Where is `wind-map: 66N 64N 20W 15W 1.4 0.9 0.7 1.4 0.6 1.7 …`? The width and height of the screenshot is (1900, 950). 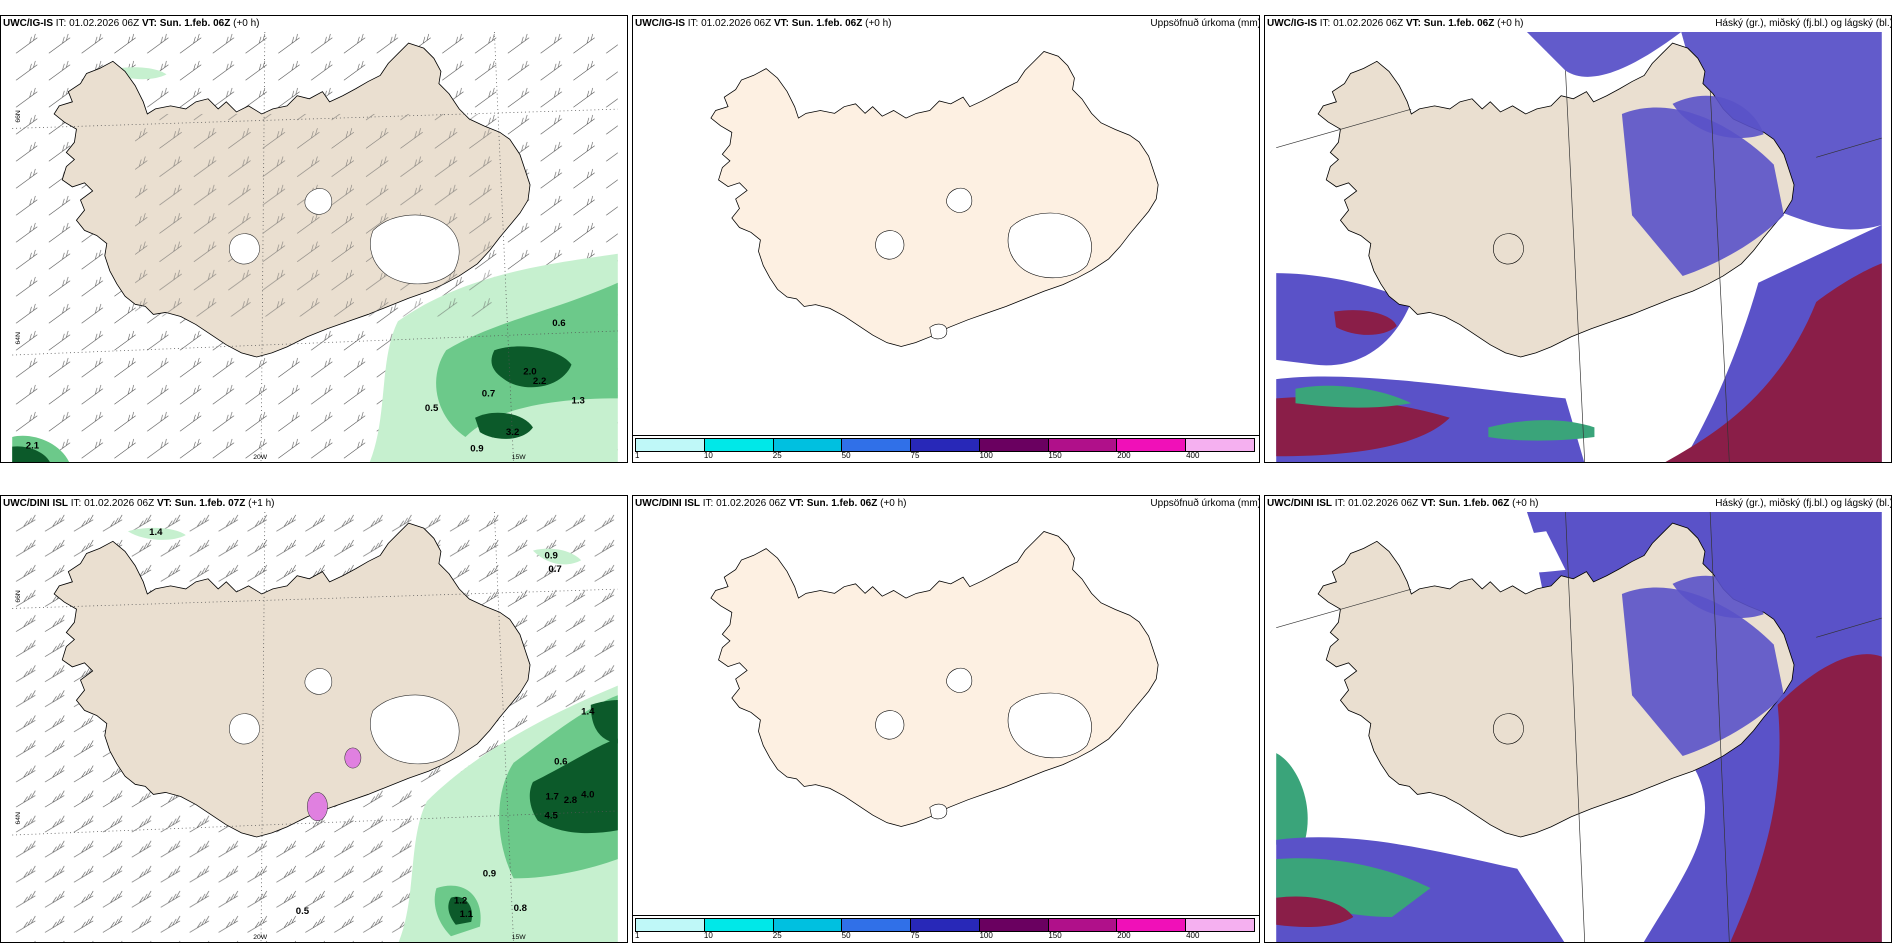 wind-map: 66N 64N 20W 15W 1.4 0.9 0.7 1.4 0.6 1.7 … is located at coordinates (315, 727).